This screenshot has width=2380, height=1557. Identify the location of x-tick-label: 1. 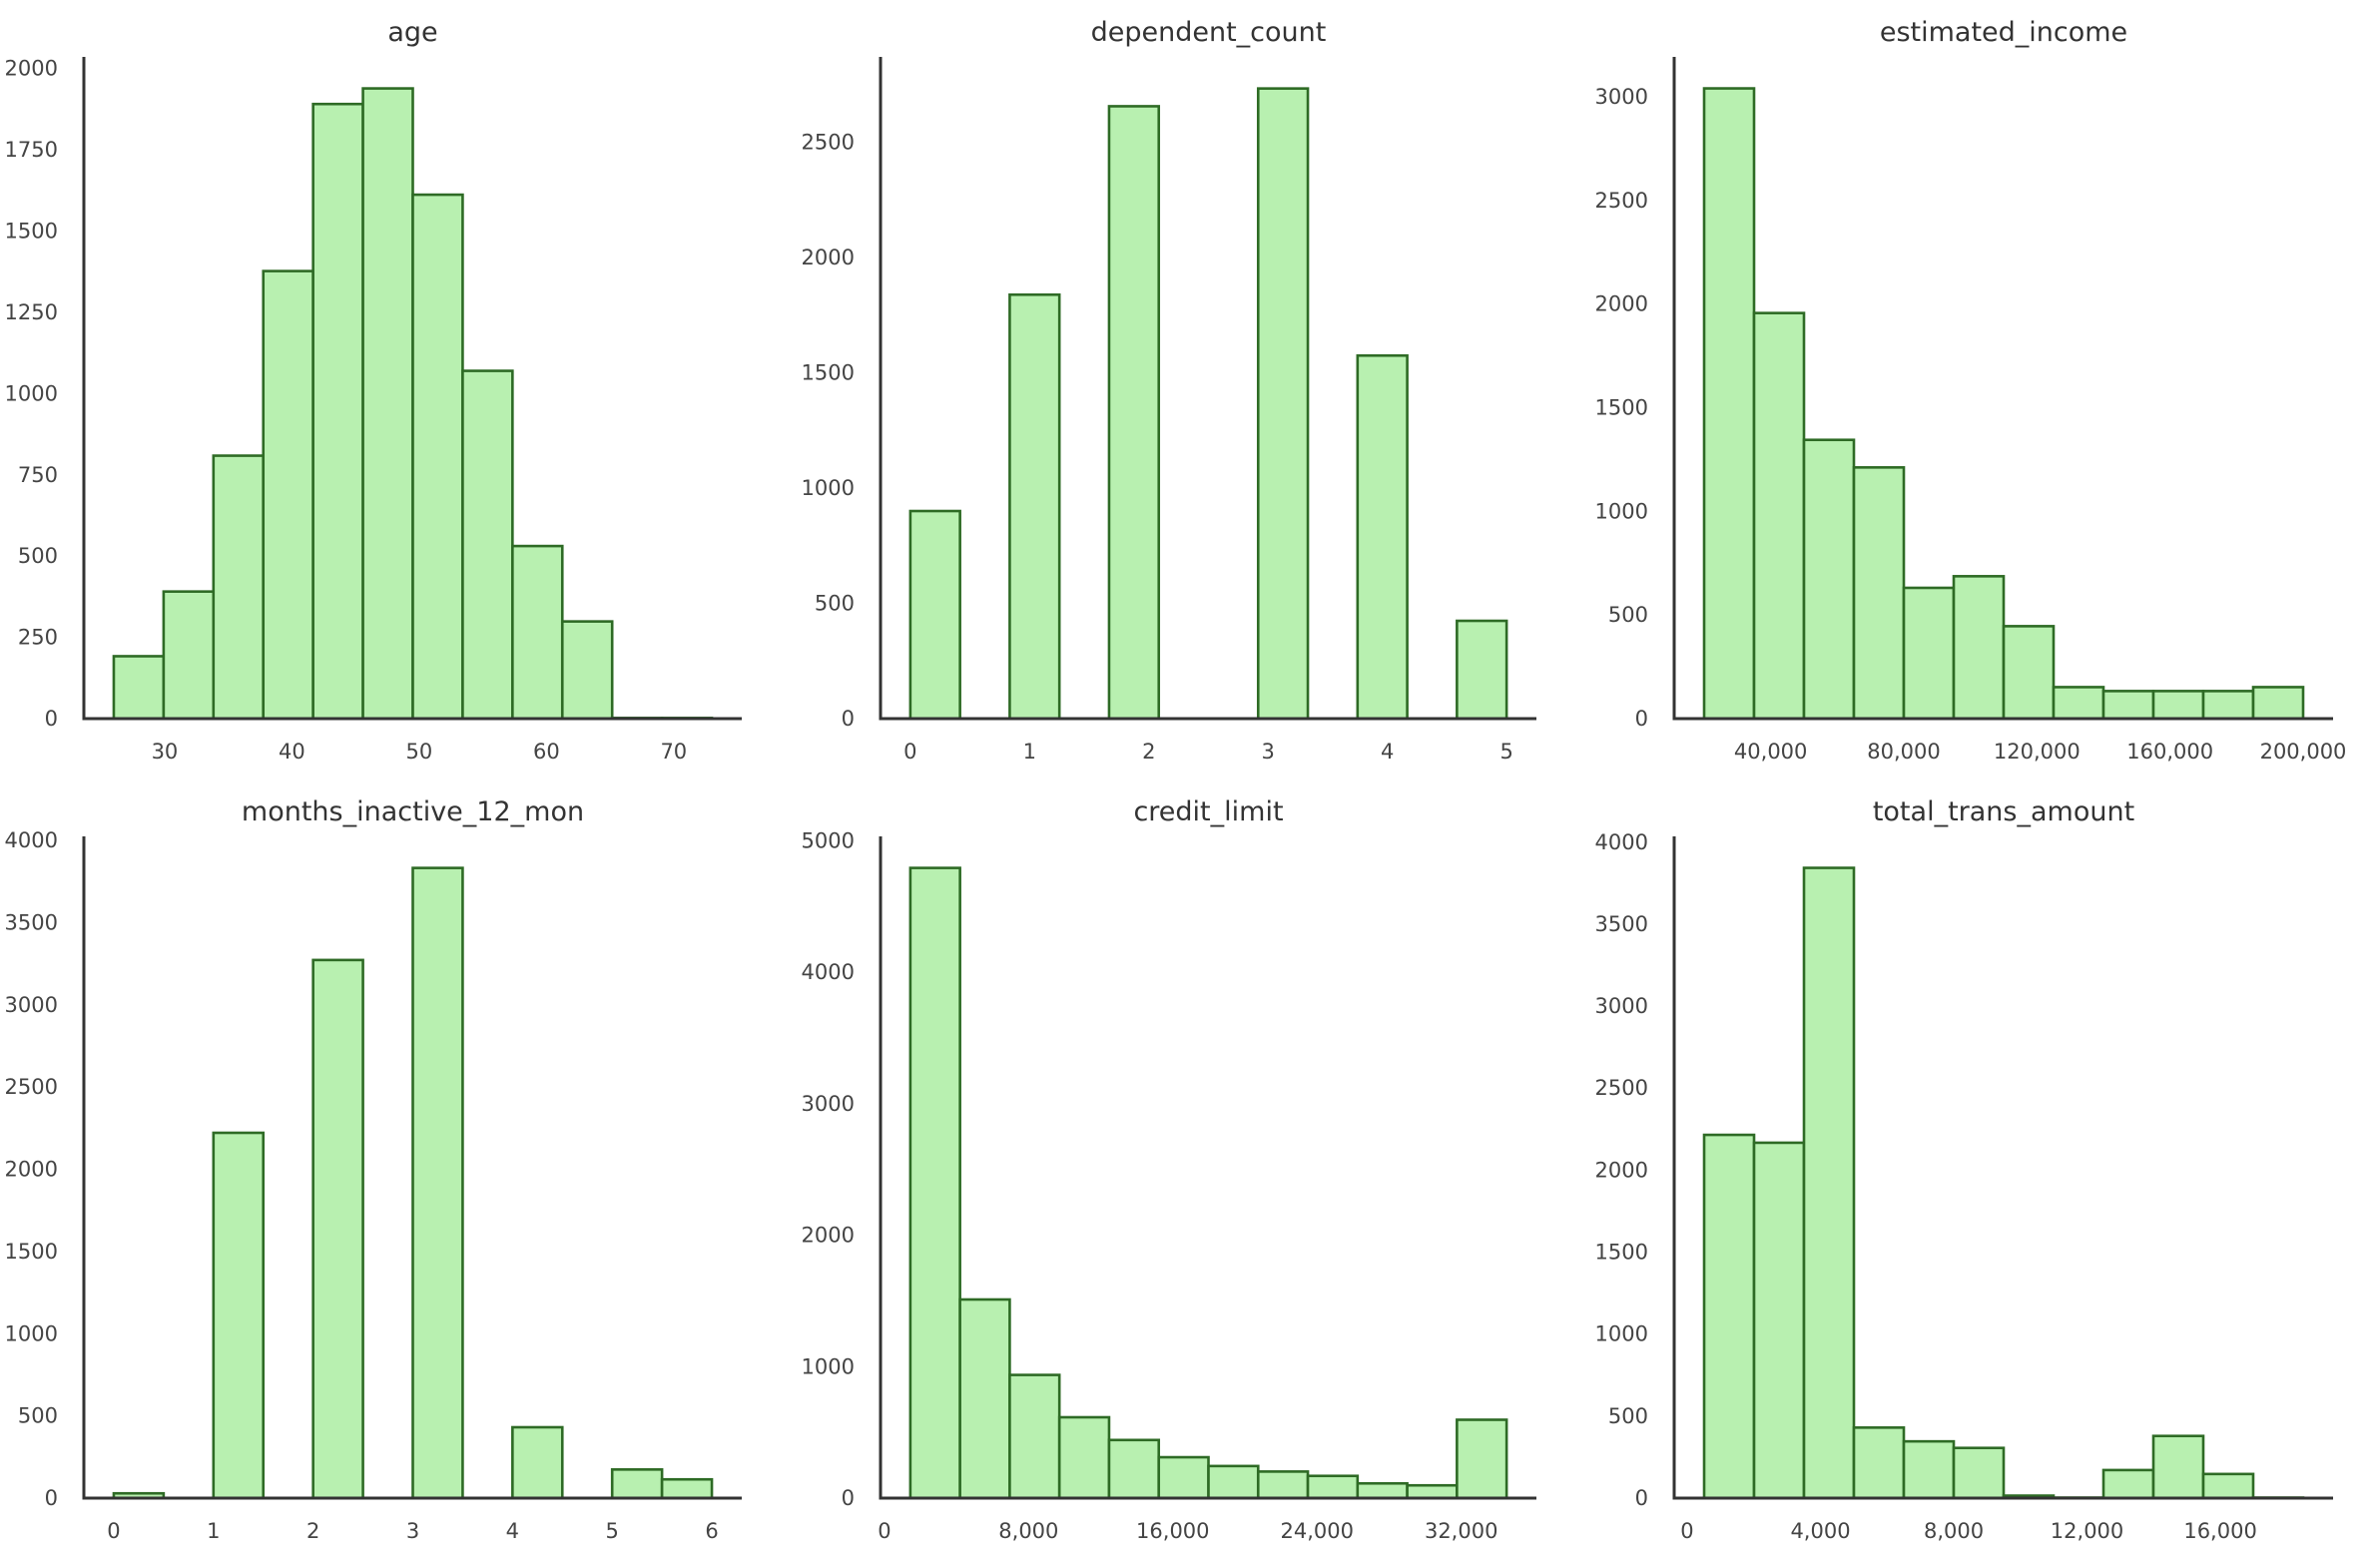
(213, 1531).